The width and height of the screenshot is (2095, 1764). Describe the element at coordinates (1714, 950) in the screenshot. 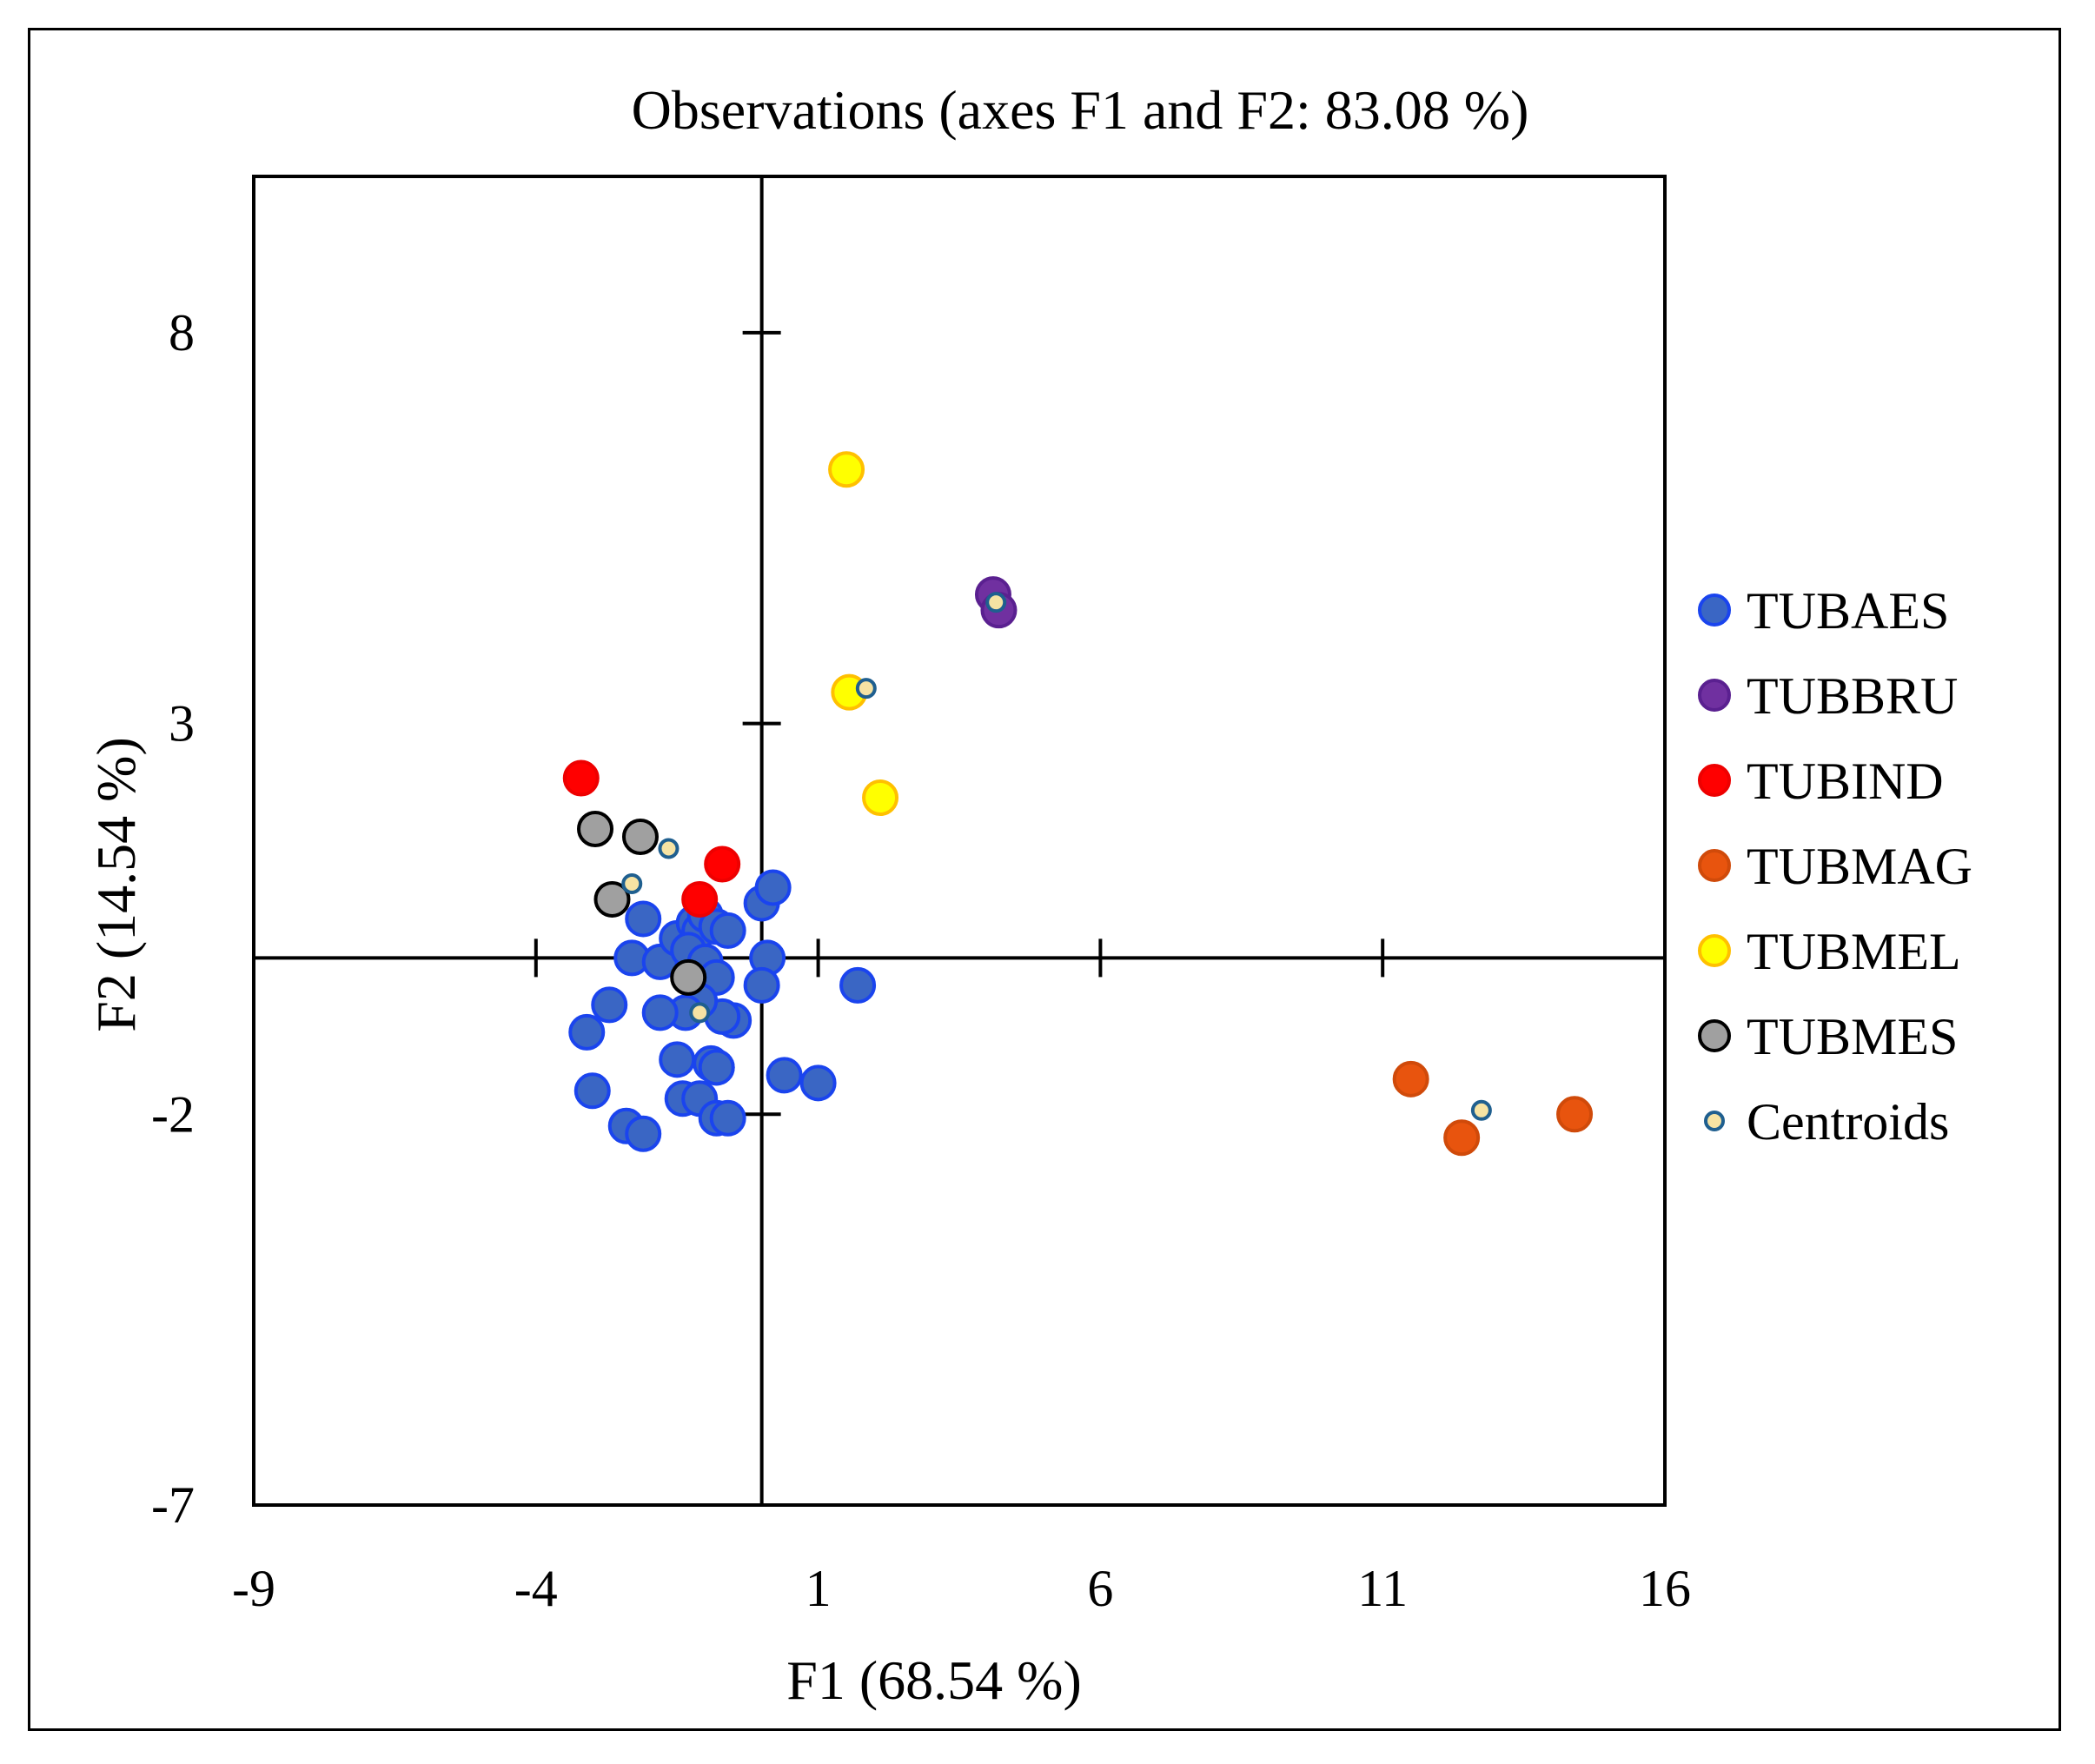

I see `legend-marker-tubmel` at that location.